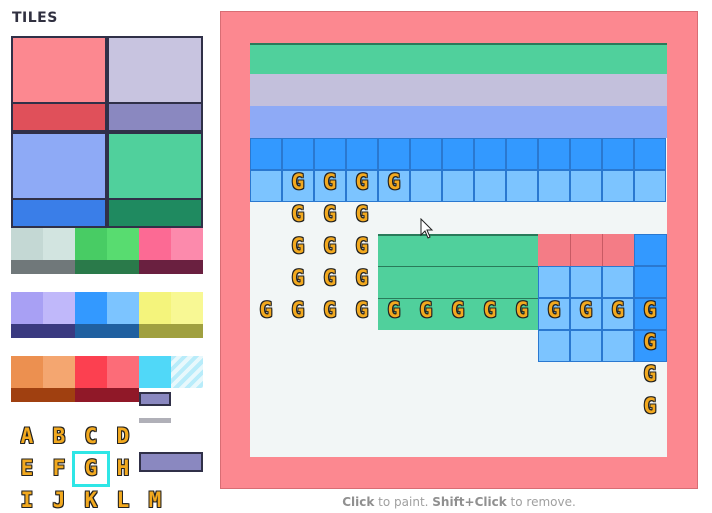  I want to click on palette-title: TILES, so click(35, 18).